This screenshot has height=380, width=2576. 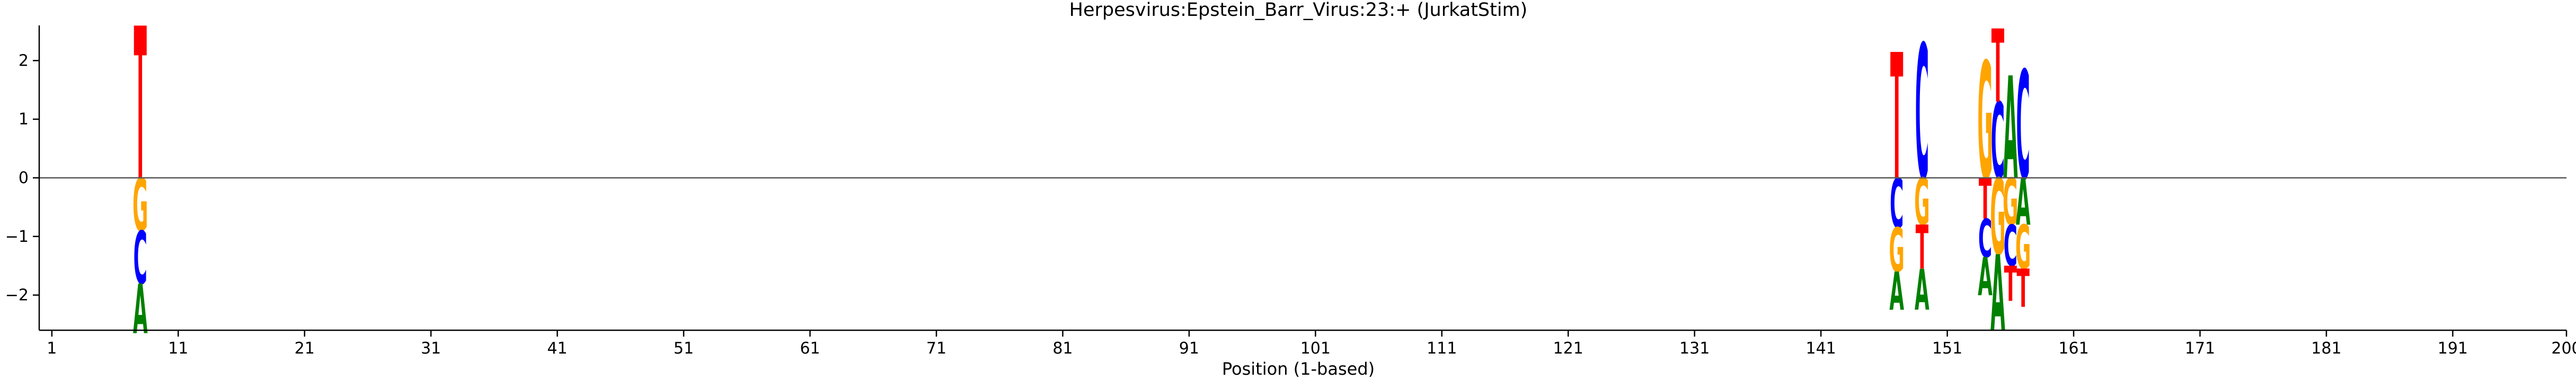 I want to click on x-tick-label: 41, so click(x=557, y=348).